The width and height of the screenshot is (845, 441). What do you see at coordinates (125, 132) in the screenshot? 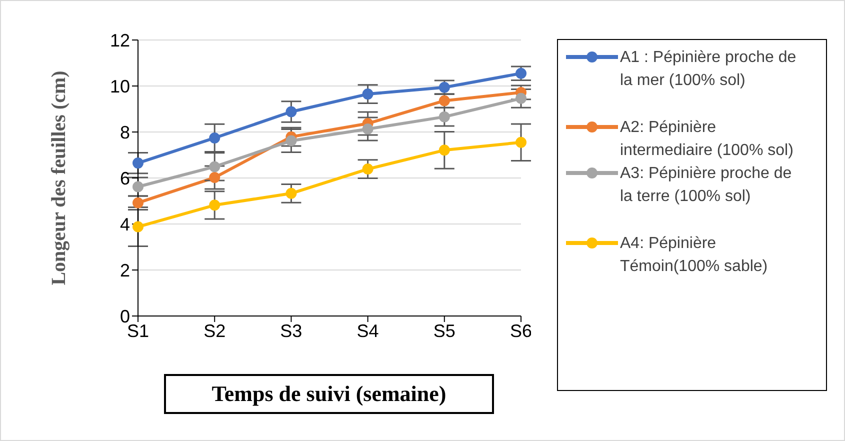
I see `y-tick-label: 8` at bounding box center [125, 132].